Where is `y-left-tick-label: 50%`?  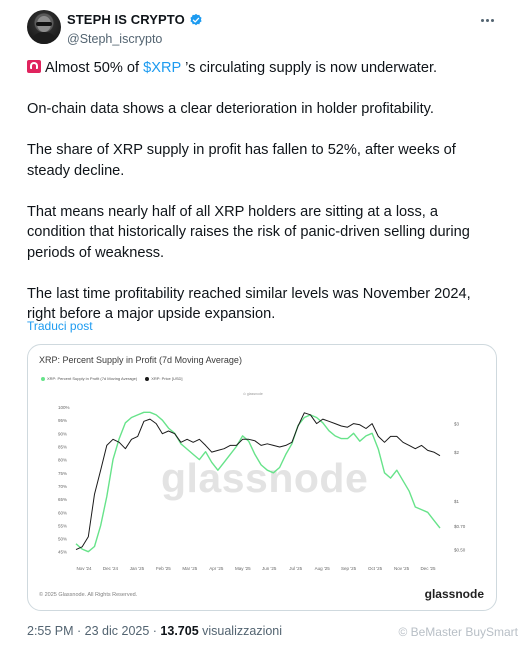
y-left-tick-label: 50% is located at coordinates (62, 539).